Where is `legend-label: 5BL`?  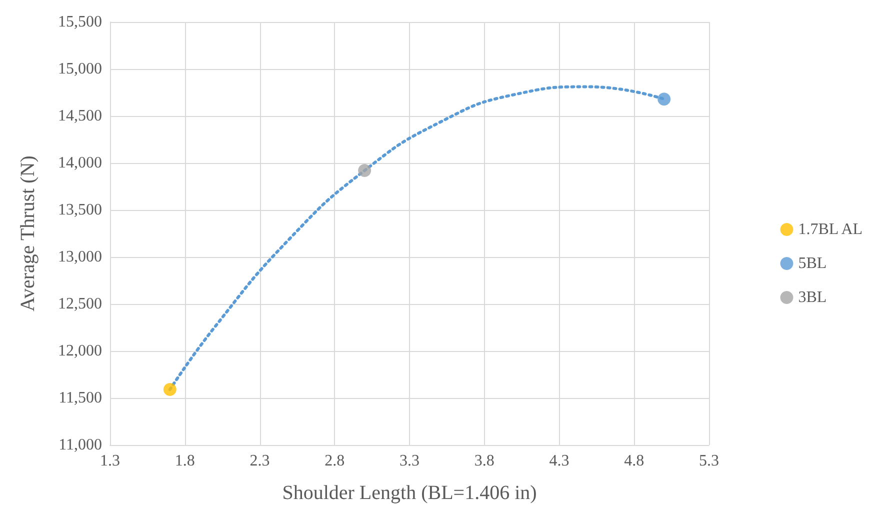
legend-label: 5BL is located at coordinates (812, 263).